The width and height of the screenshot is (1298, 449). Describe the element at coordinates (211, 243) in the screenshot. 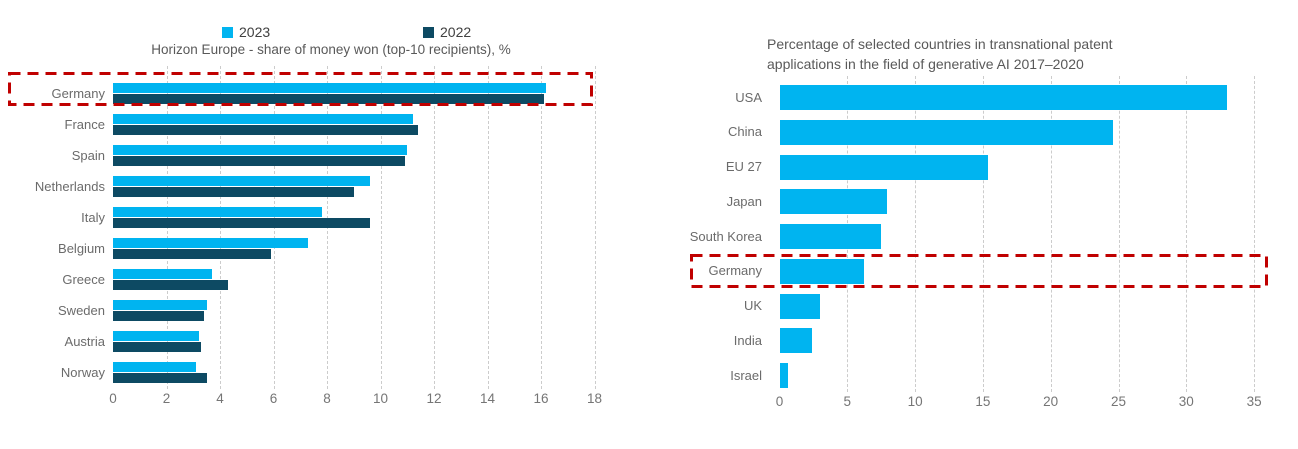

I see `belgium-2023-bar` at that location.